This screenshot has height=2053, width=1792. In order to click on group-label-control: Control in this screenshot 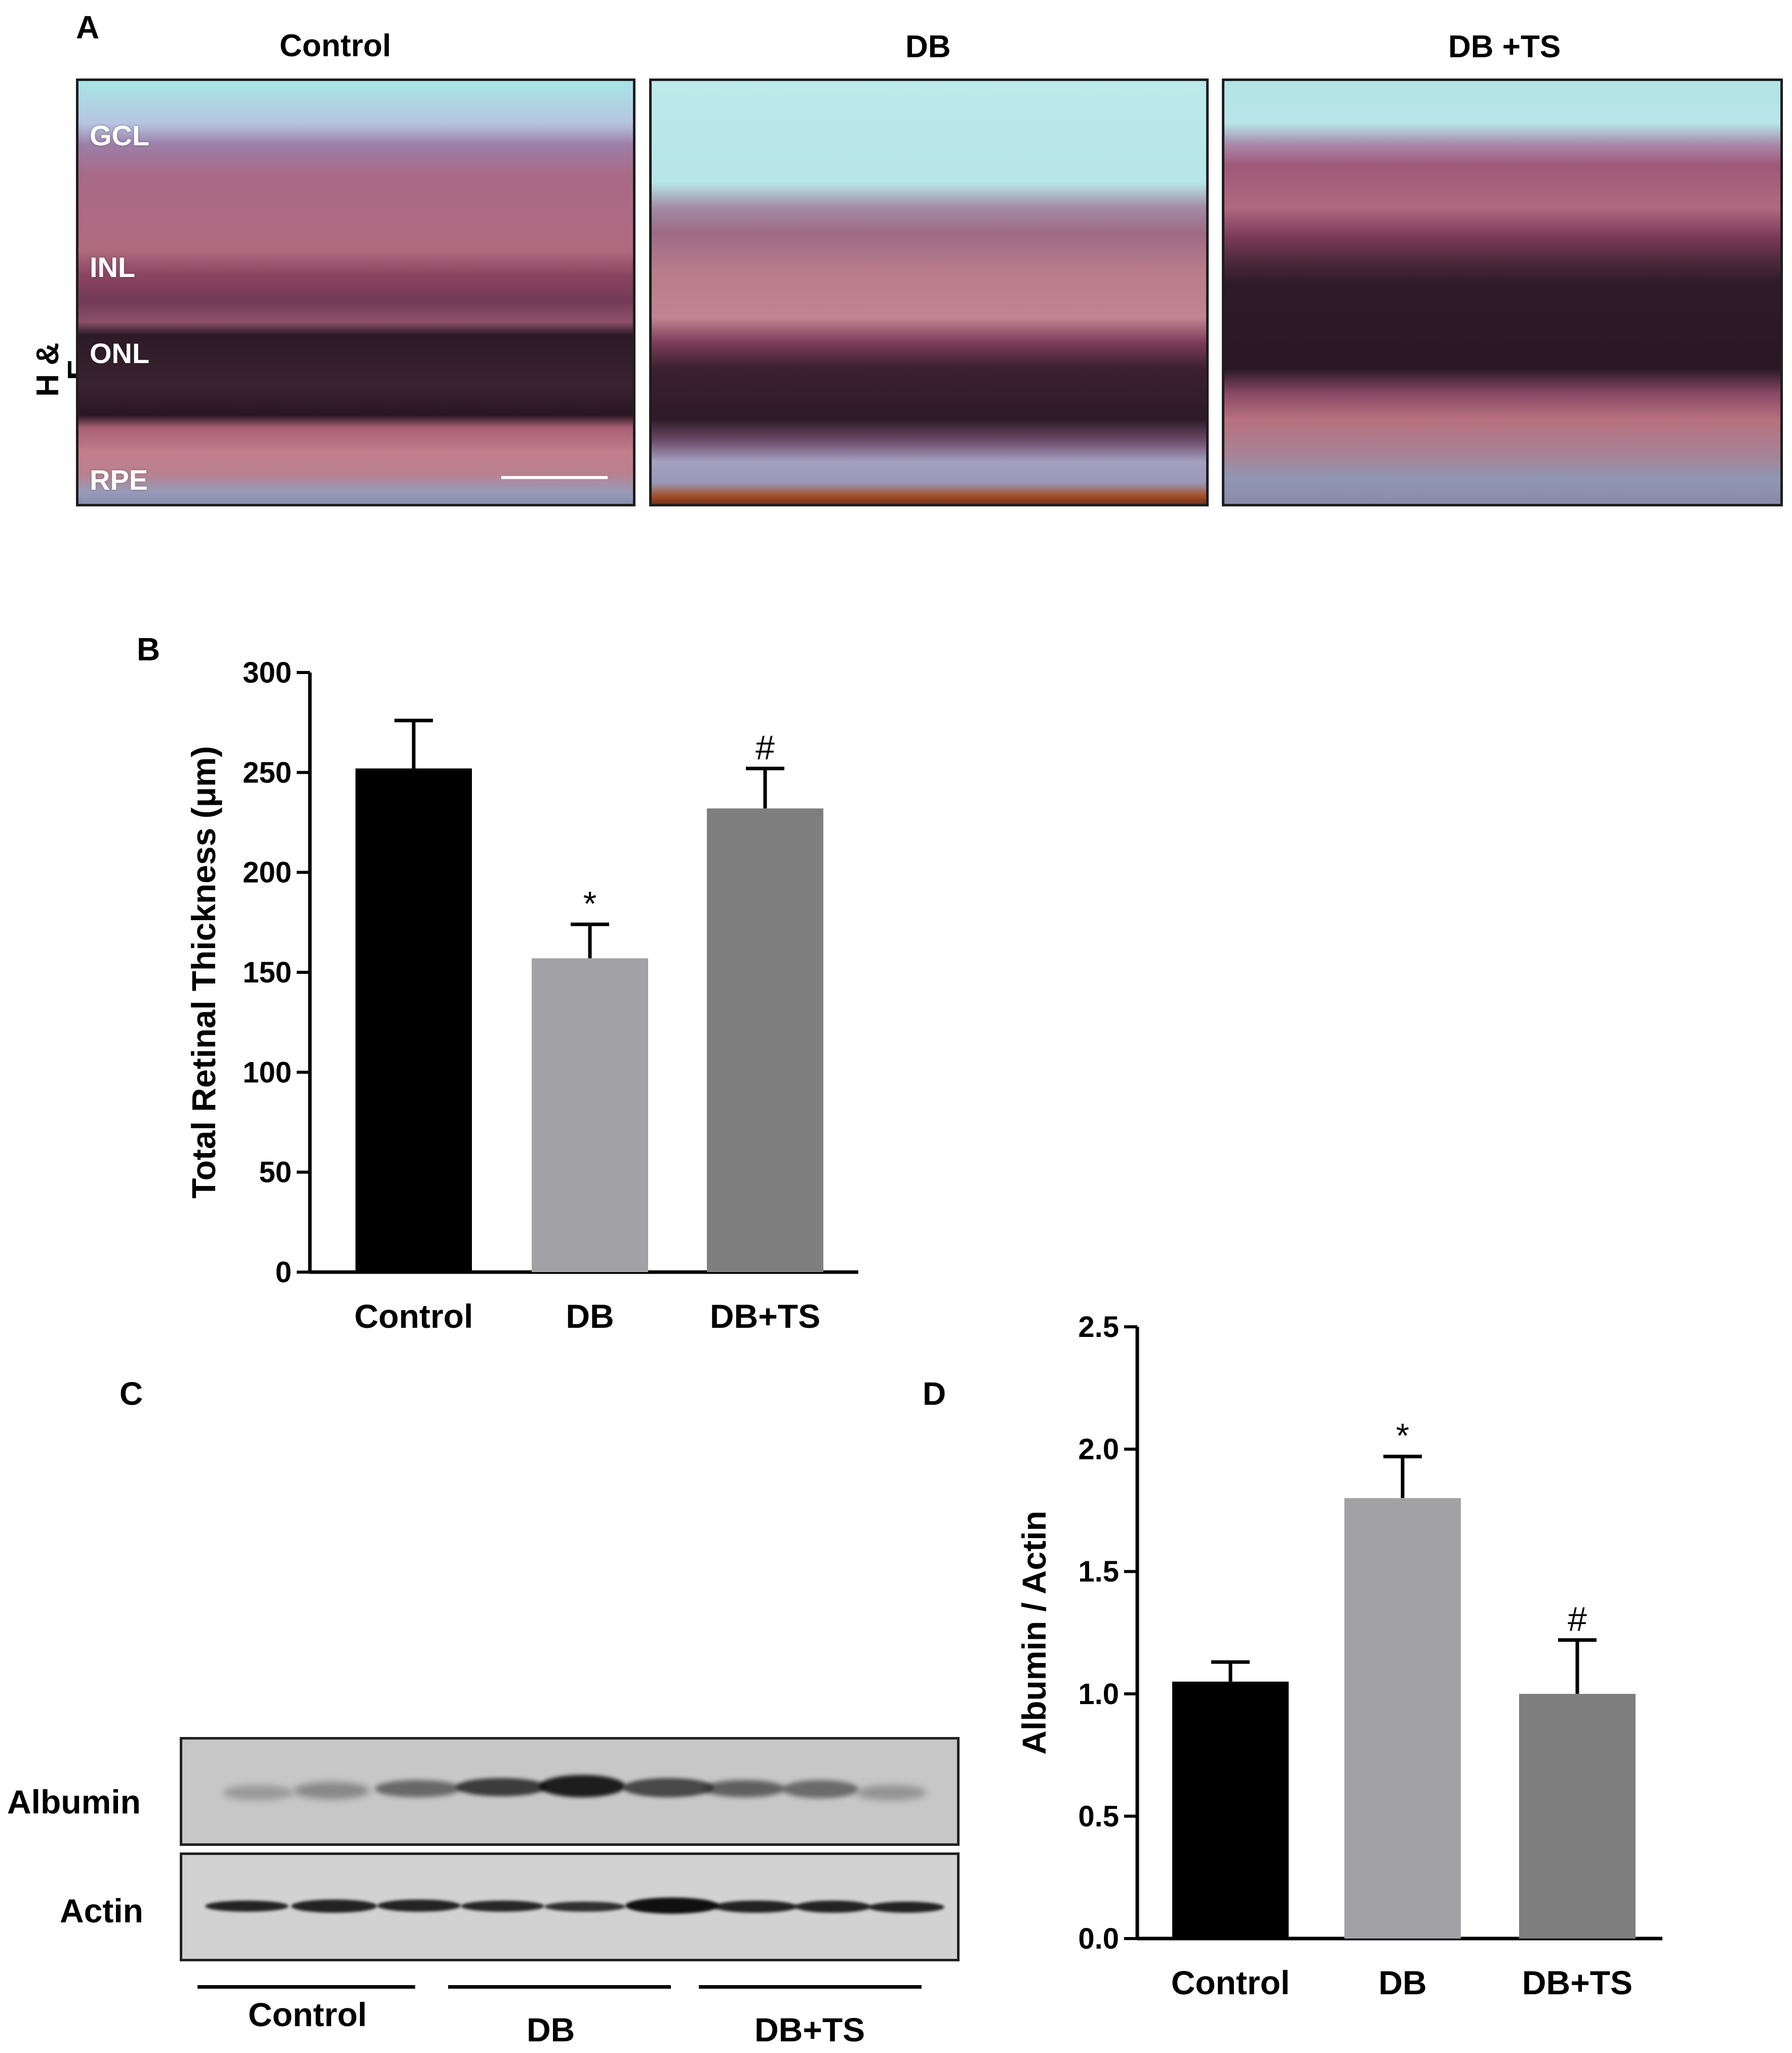, I will do `click(307, 2015)`.